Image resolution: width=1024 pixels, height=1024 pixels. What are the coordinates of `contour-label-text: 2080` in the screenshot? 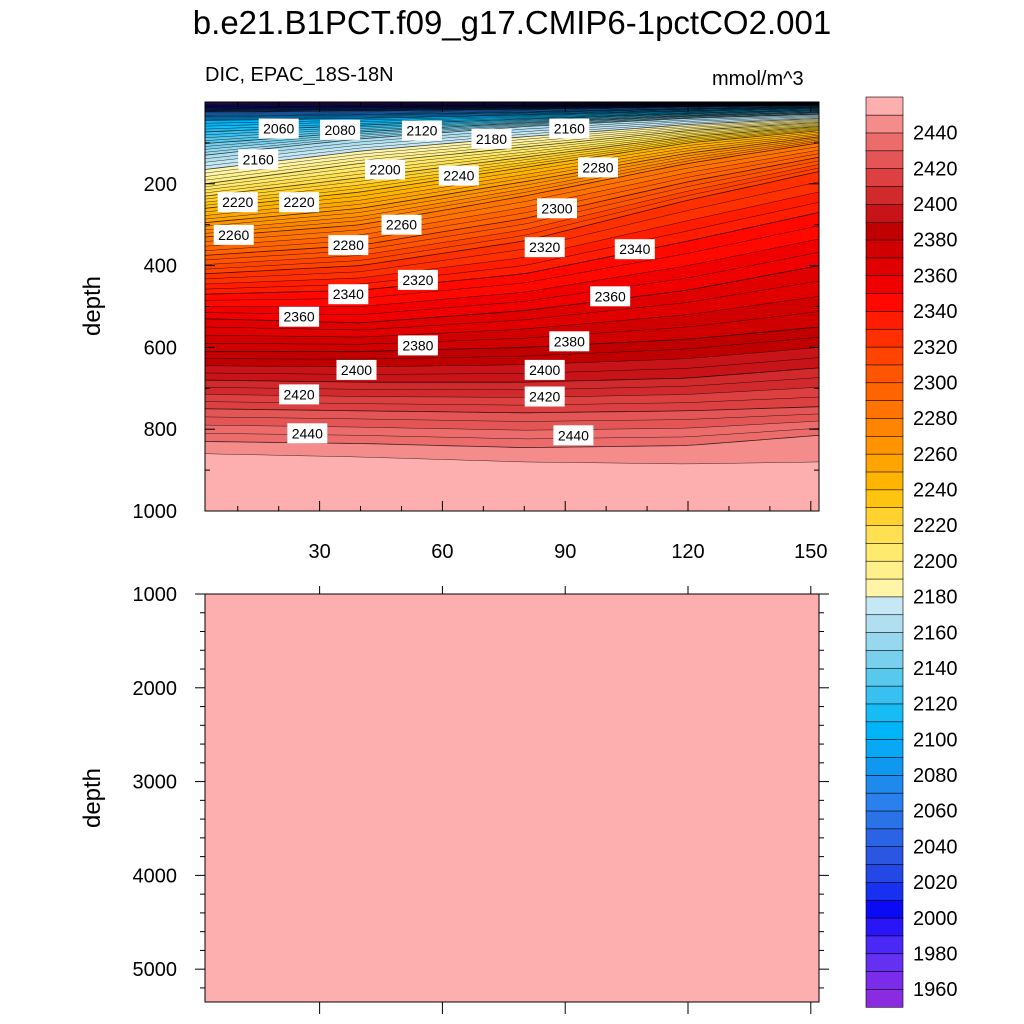 It's located at (340, 130).